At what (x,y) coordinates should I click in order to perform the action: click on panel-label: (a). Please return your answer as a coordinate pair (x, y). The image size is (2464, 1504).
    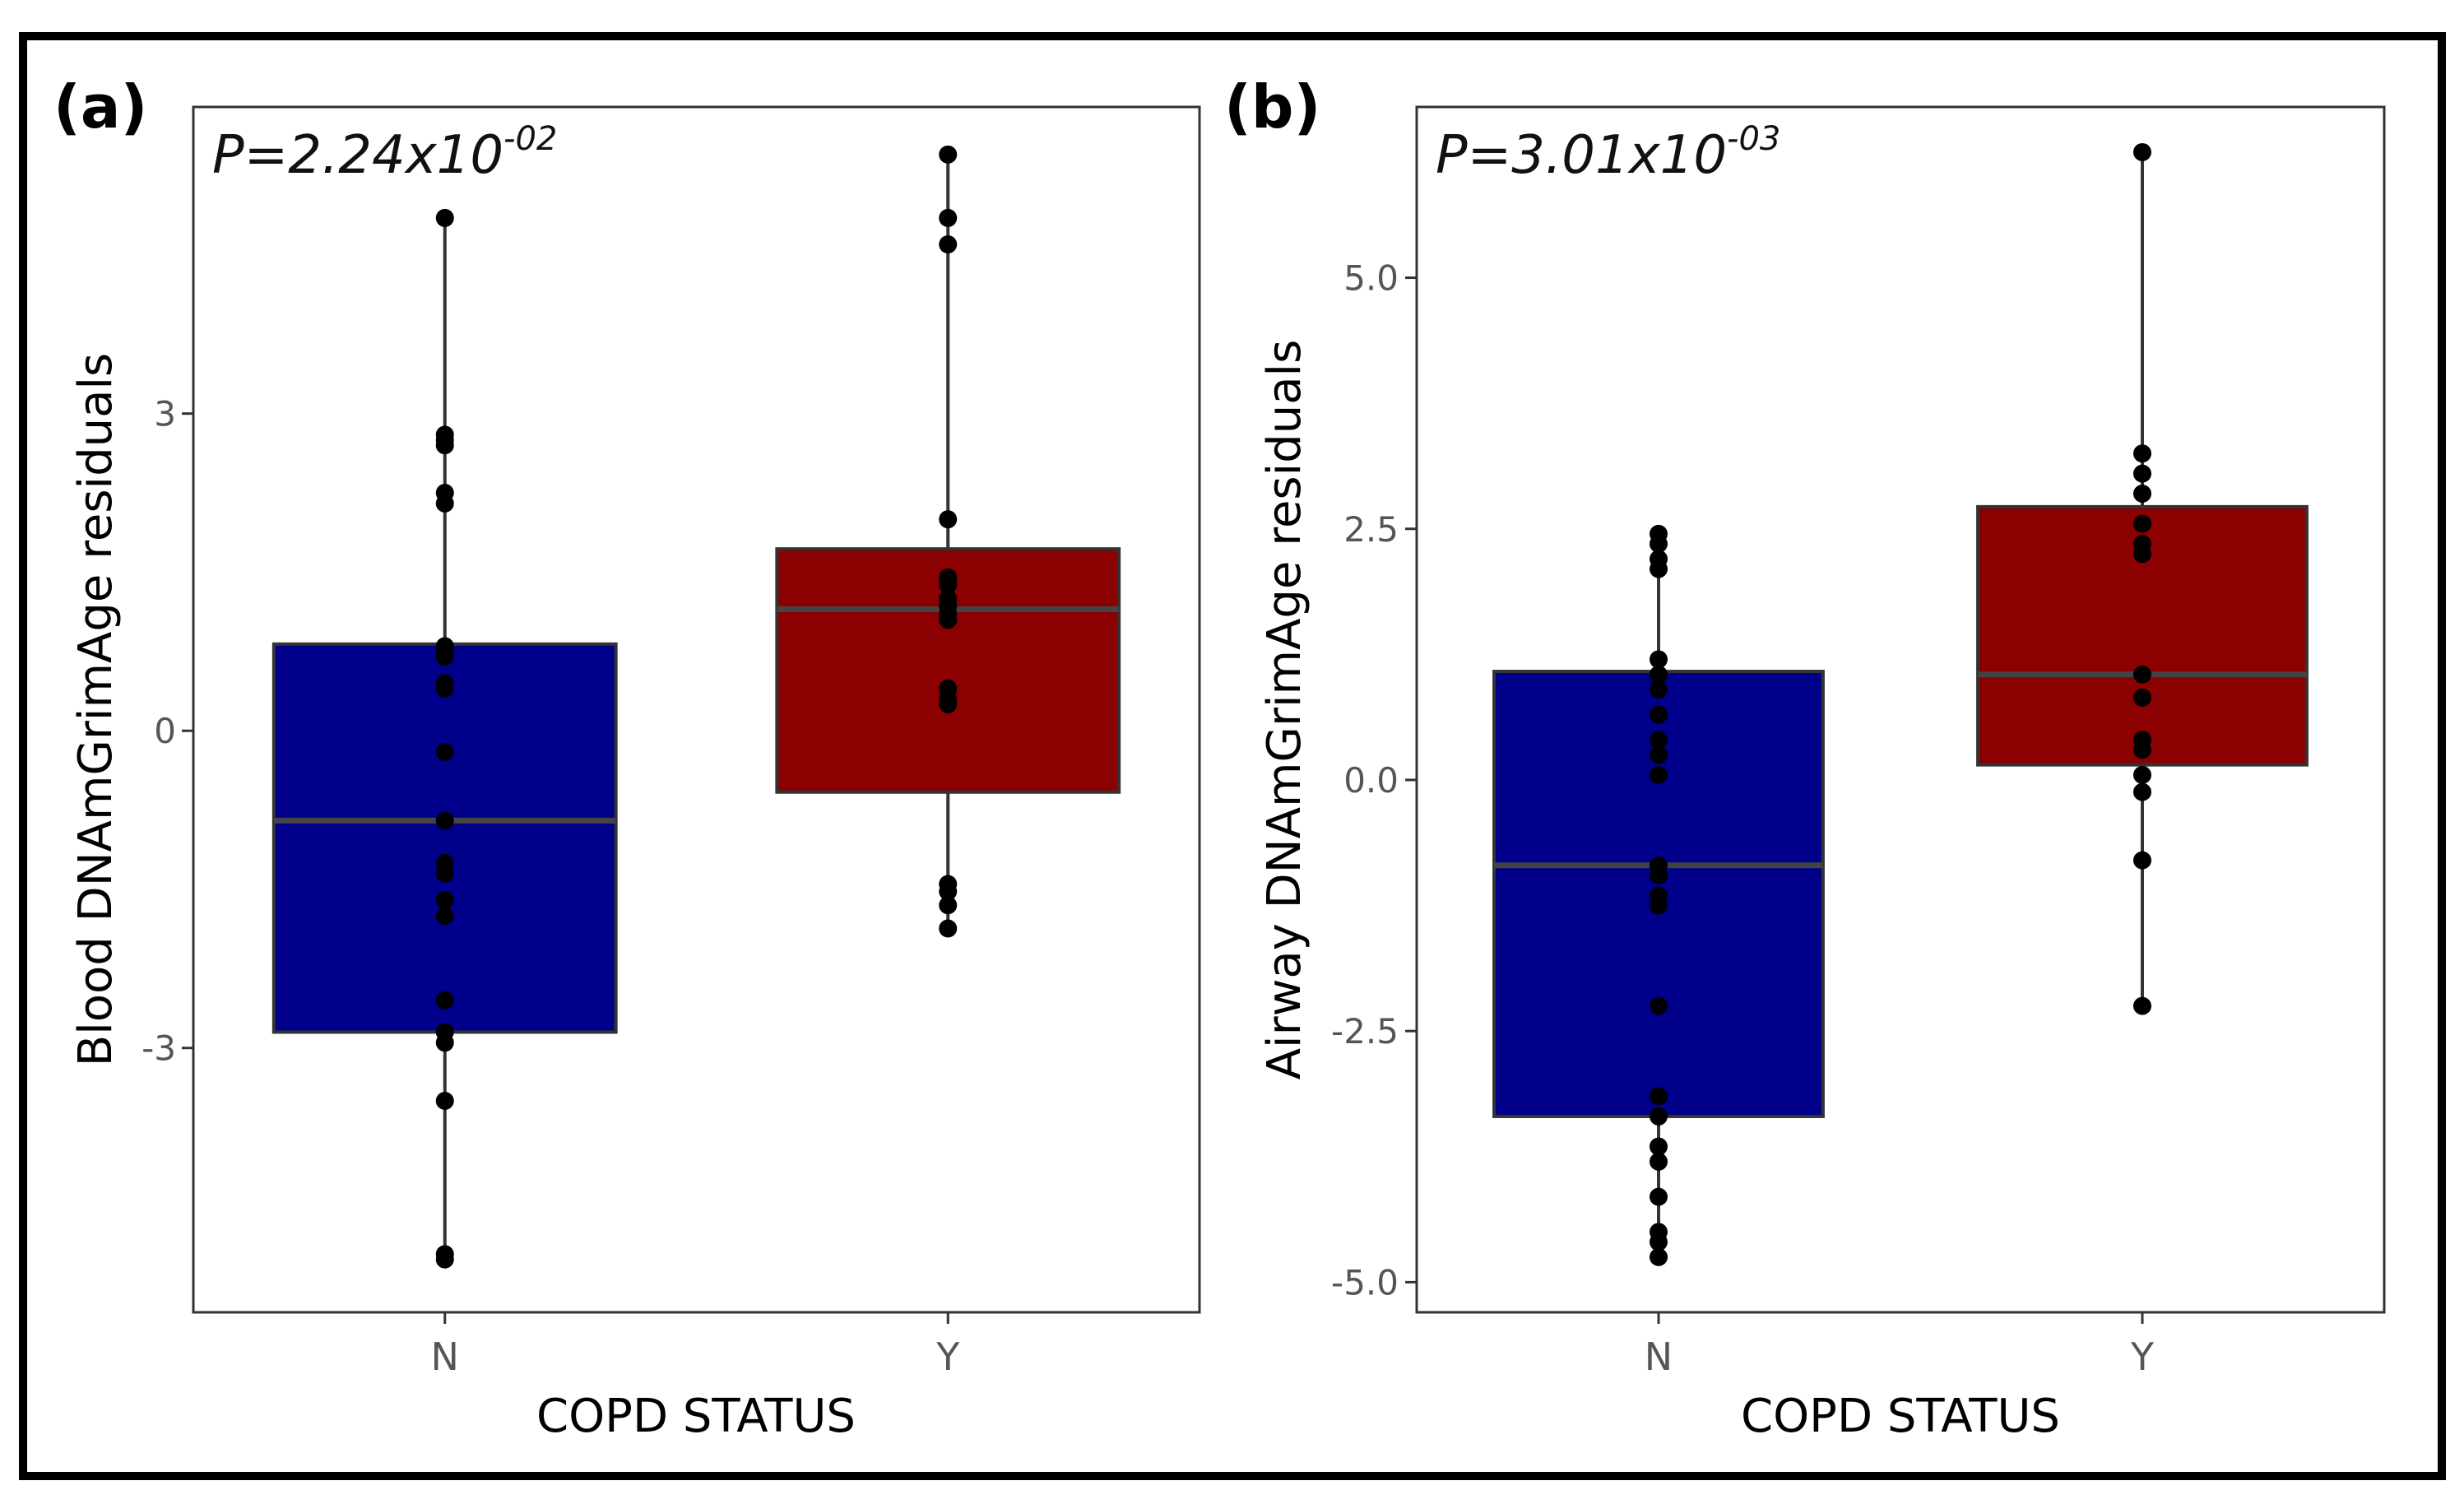
    Looking at the image, I should click on (100, 107).